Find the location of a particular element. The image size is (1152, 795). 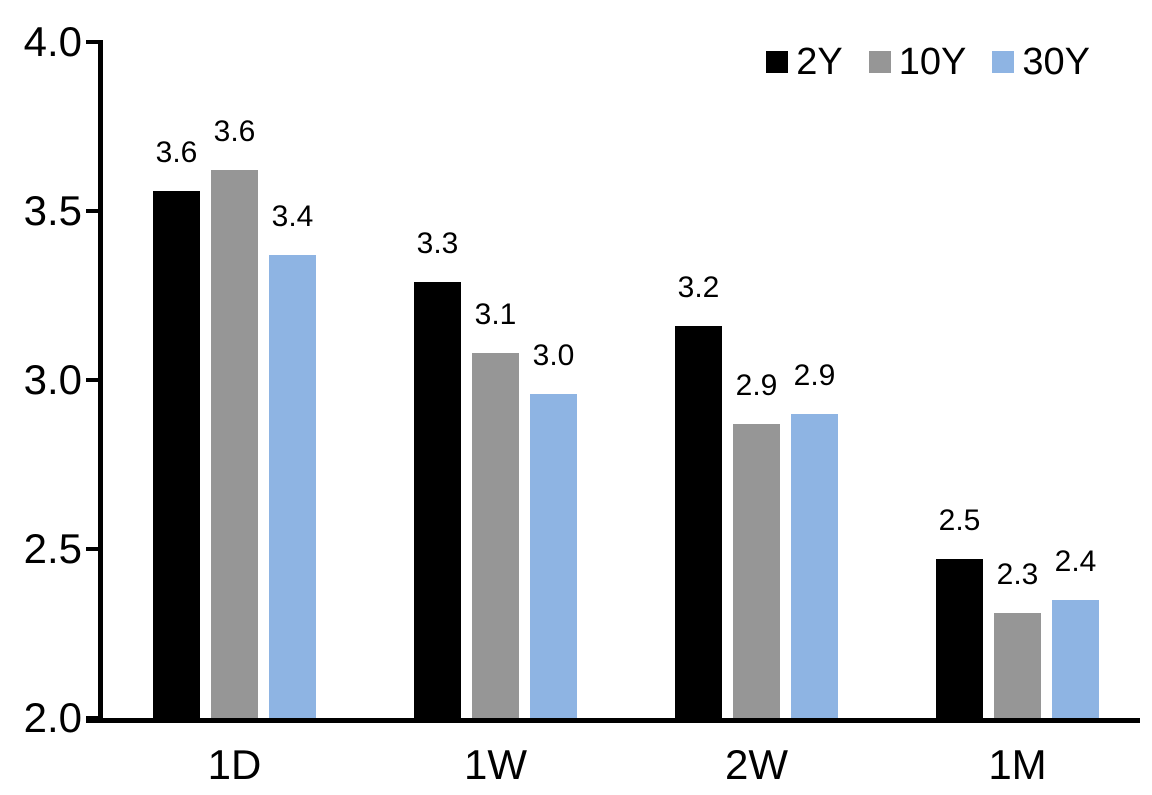

legend-label: 30Y is located at coordinates (1056, 62).